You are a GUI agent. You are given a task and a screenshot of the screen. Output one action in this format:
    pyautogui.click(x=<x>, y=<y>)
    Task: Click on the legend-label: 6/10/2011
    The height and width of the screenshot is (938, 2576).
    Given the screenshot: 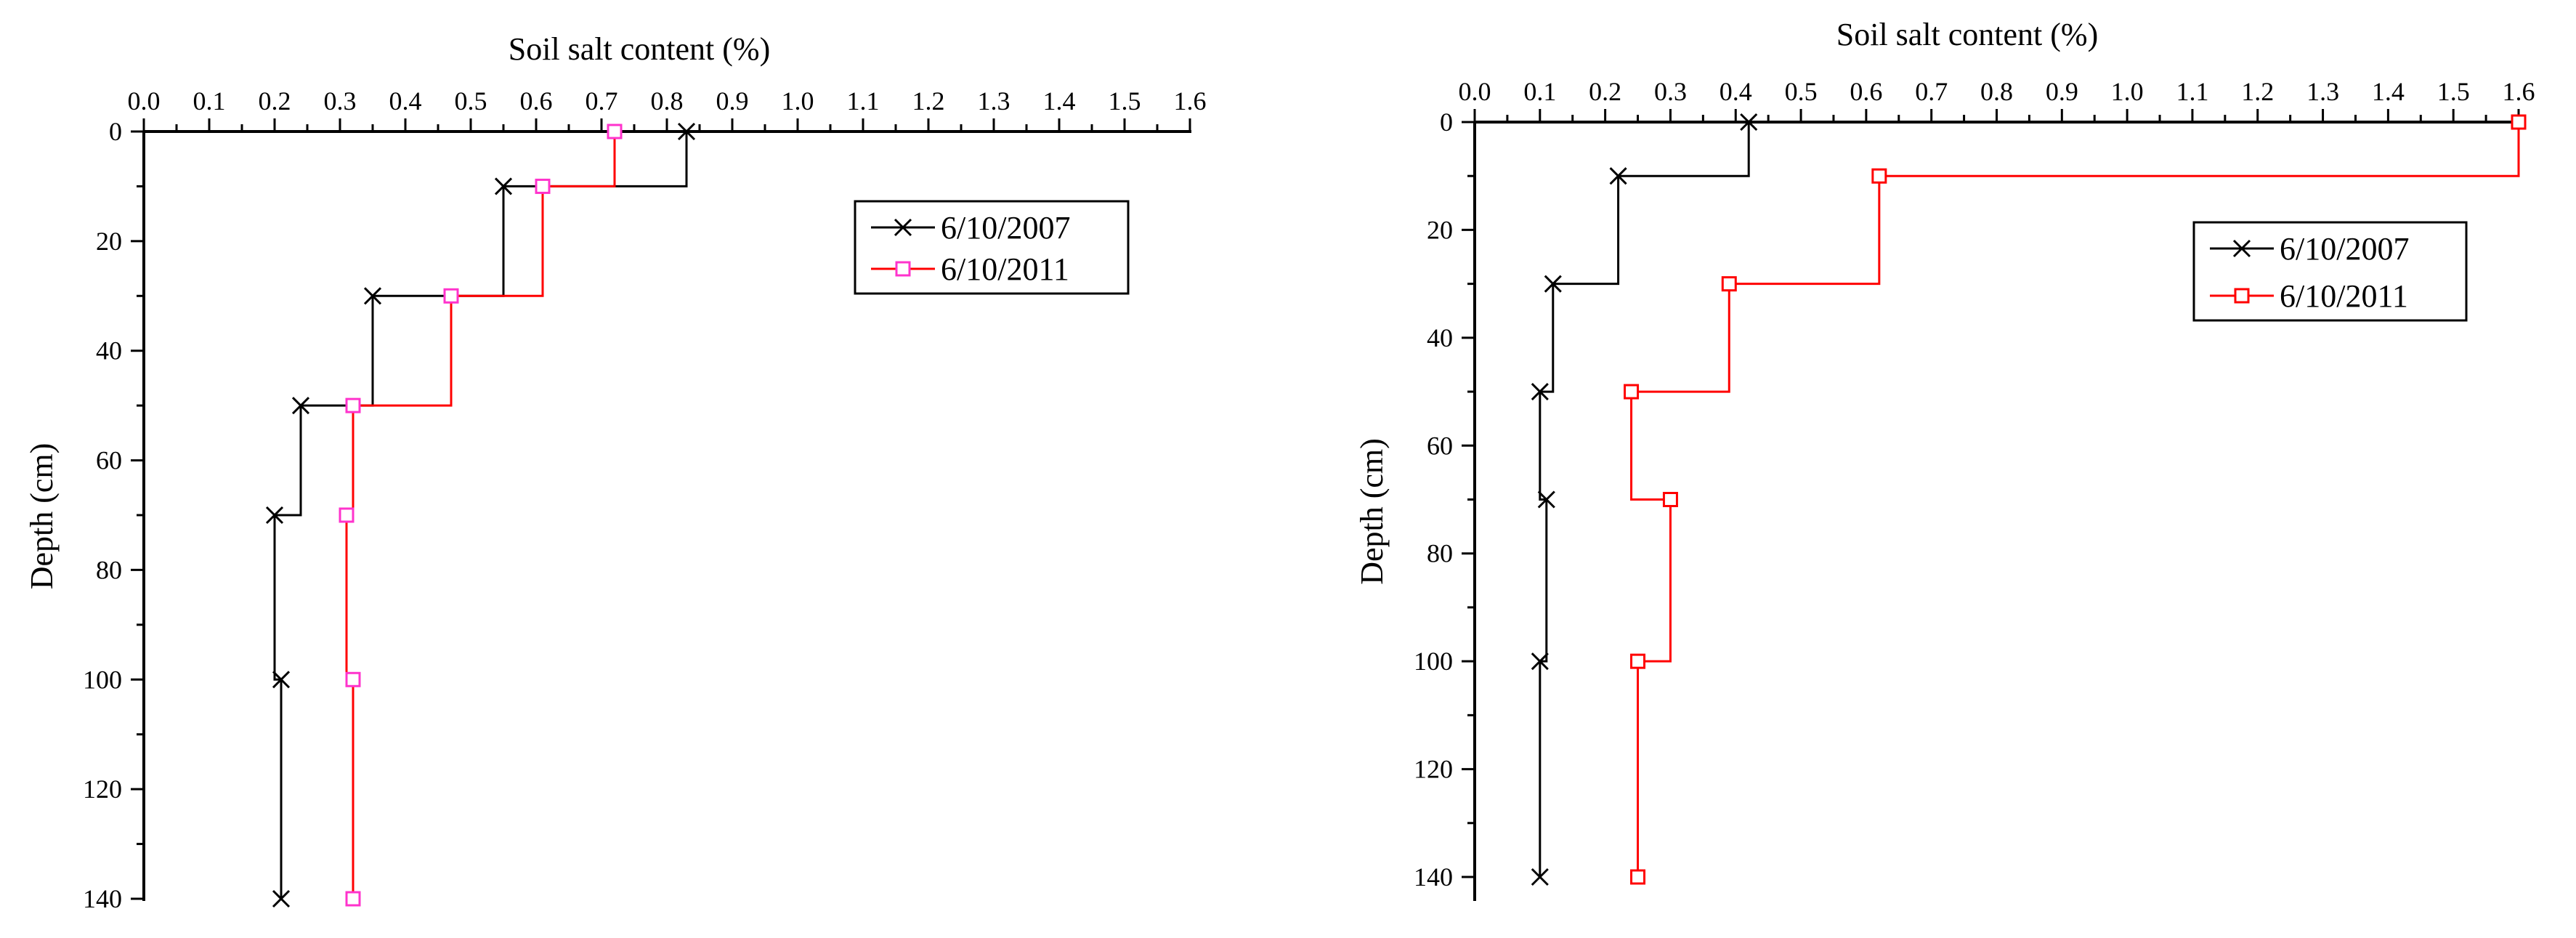 What is the action you would take?
    pyautogui.click(x=2344, y=296)
    